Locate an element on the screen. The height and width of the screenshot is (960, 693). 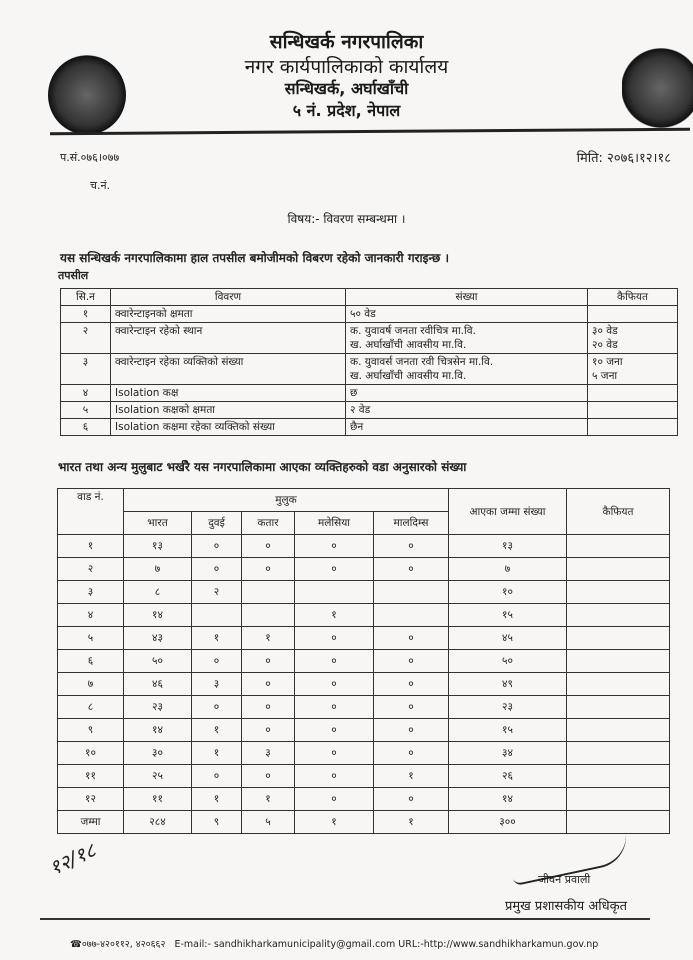
table-row: १ १३ ० ० ० ० १३ is located at coordinates (363, 546).